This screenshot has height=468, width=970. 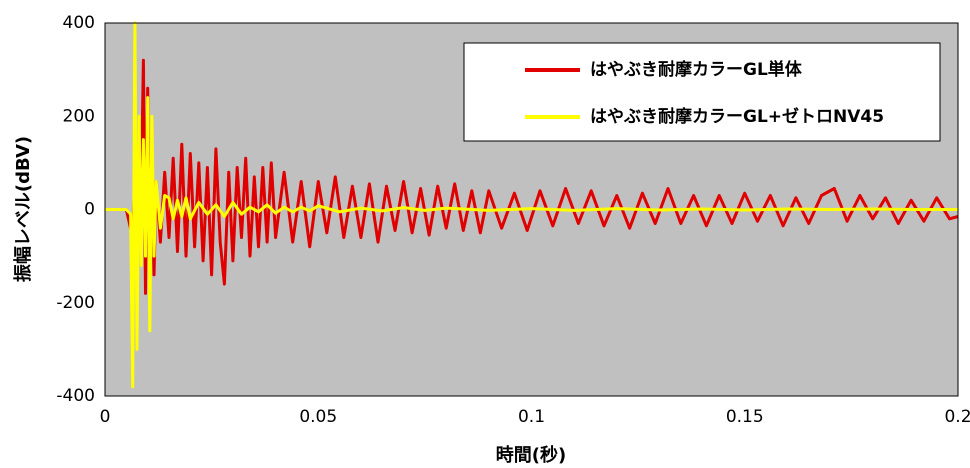 I want to click on x-axis-title: 時間(秒), so click(x=531, y=455).